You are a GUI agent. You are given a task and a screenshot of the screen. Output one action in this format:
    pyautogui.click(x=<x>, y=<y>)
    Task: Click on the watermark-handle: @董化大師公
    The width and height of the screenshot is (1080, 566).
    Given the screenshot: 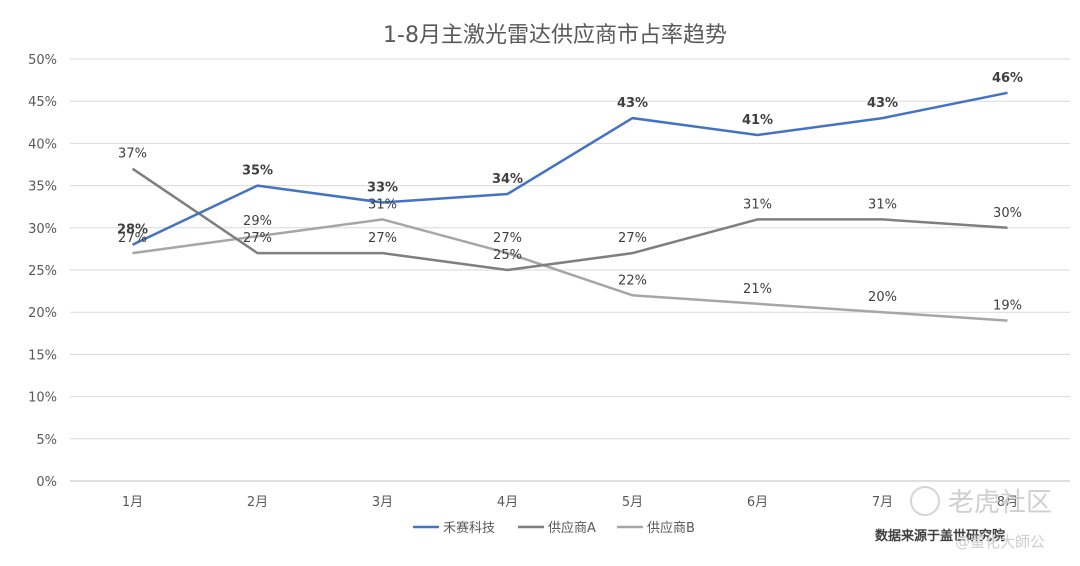 What is the action you would take?
    pyautogui.click(x=1000, y=542)
    